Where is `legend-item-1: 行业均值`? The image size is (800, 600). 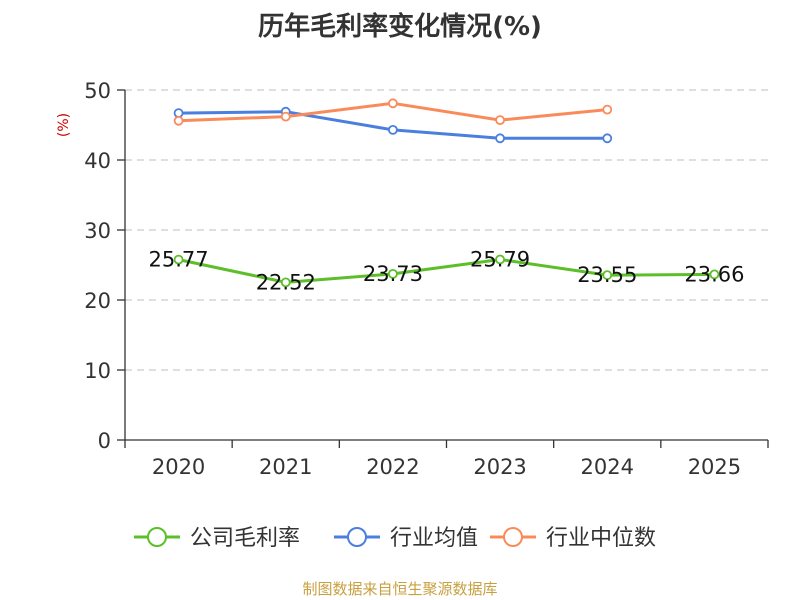 legend-item-1: 行业均值 is located at coordinates (406, 538).